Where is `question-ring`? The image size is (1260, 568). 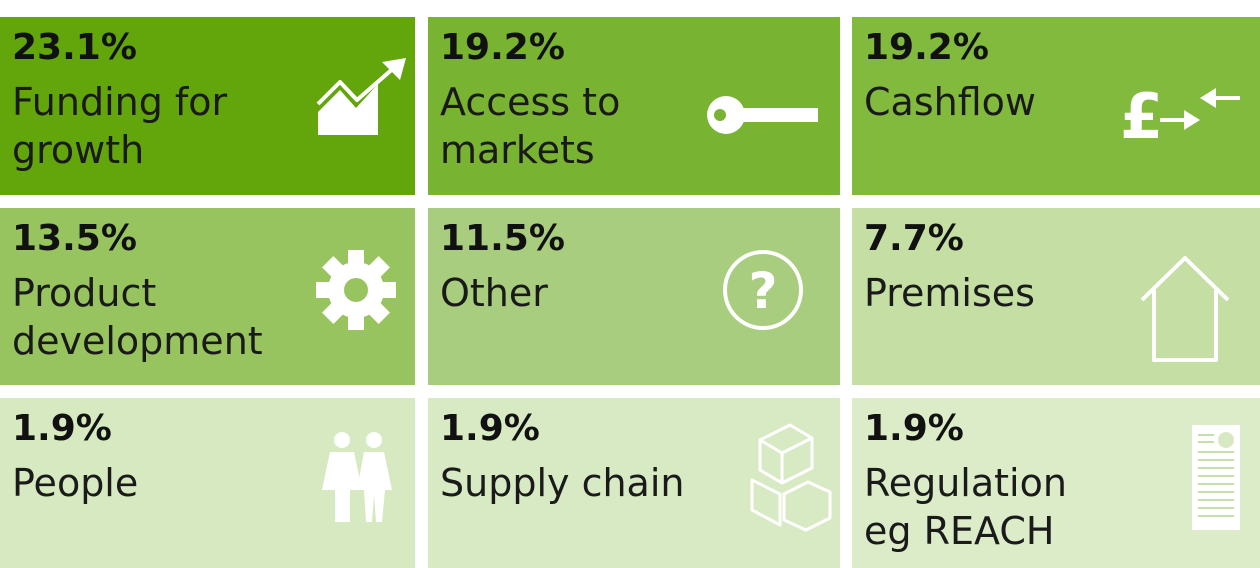 question-ring is located at coordinates (763, 290).